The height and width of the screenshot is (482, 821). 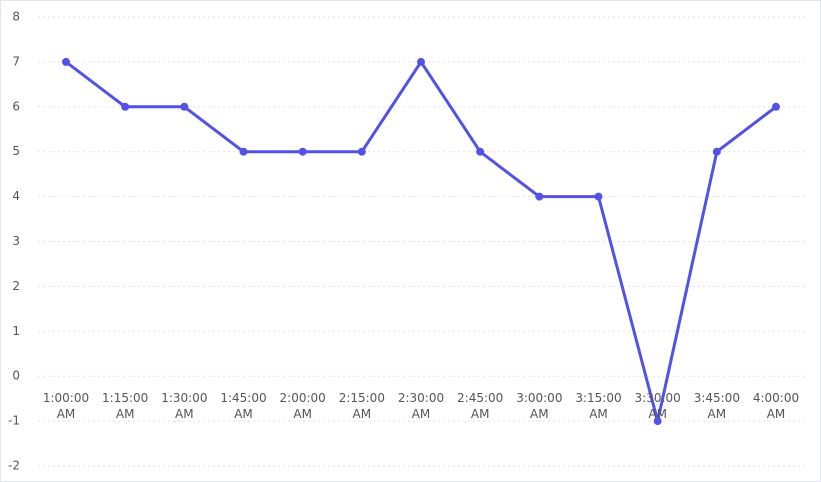 What do you see at coordinates (361, 406) in the screenshot?
I see `x-tick-label: 2:15:00 AM` at bounding box center [361, 406].